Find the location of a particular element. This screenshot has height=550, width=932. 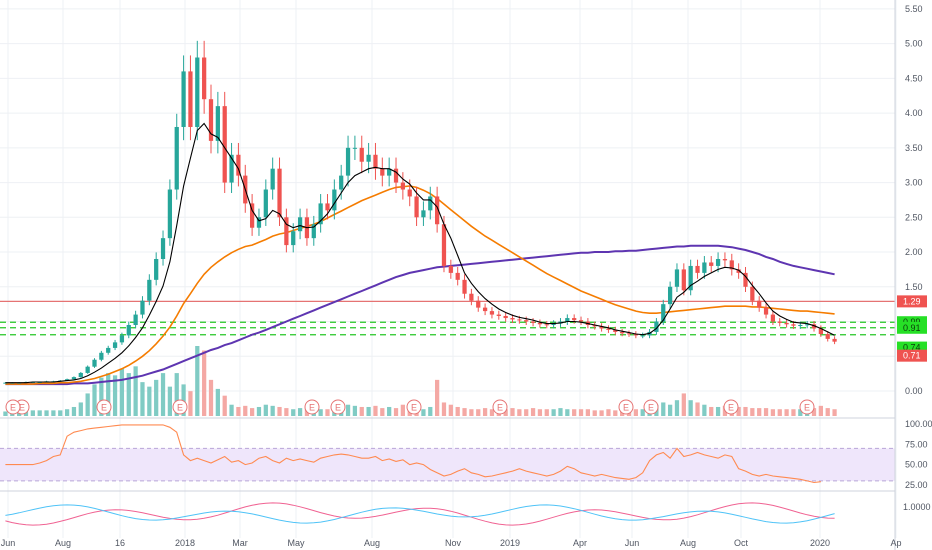

price-axis-label: 2.00 is located at coordinates (914, 252).